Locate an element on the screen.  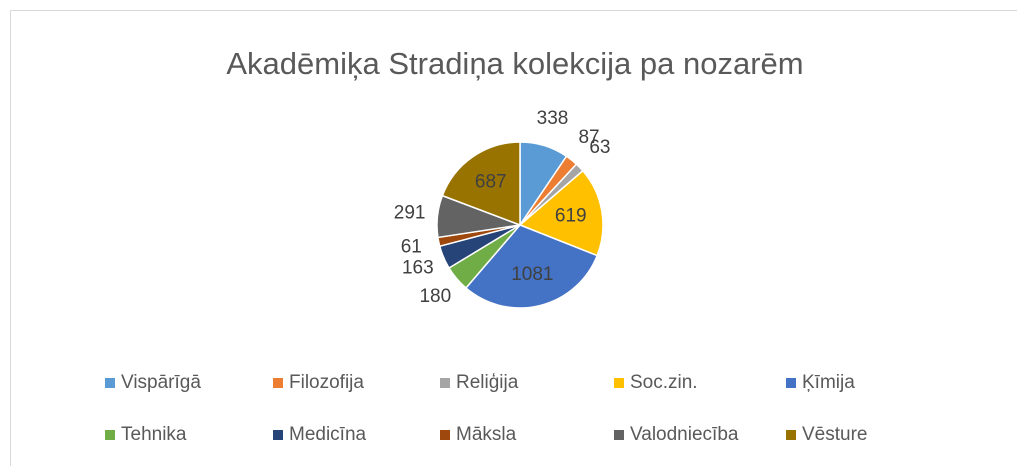
data-label: 61 is located at coordinates (411, 247).